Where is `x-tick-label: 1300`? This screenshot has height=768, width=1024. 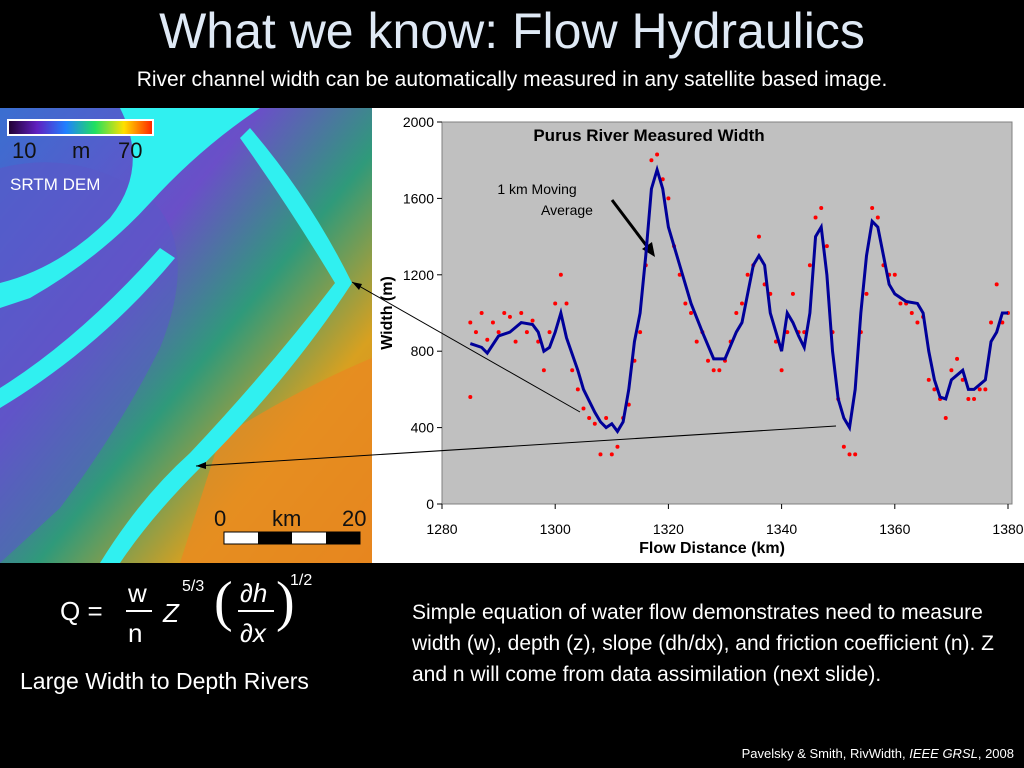 x-tick-label: 1300 is located at coordinates (555, 529).